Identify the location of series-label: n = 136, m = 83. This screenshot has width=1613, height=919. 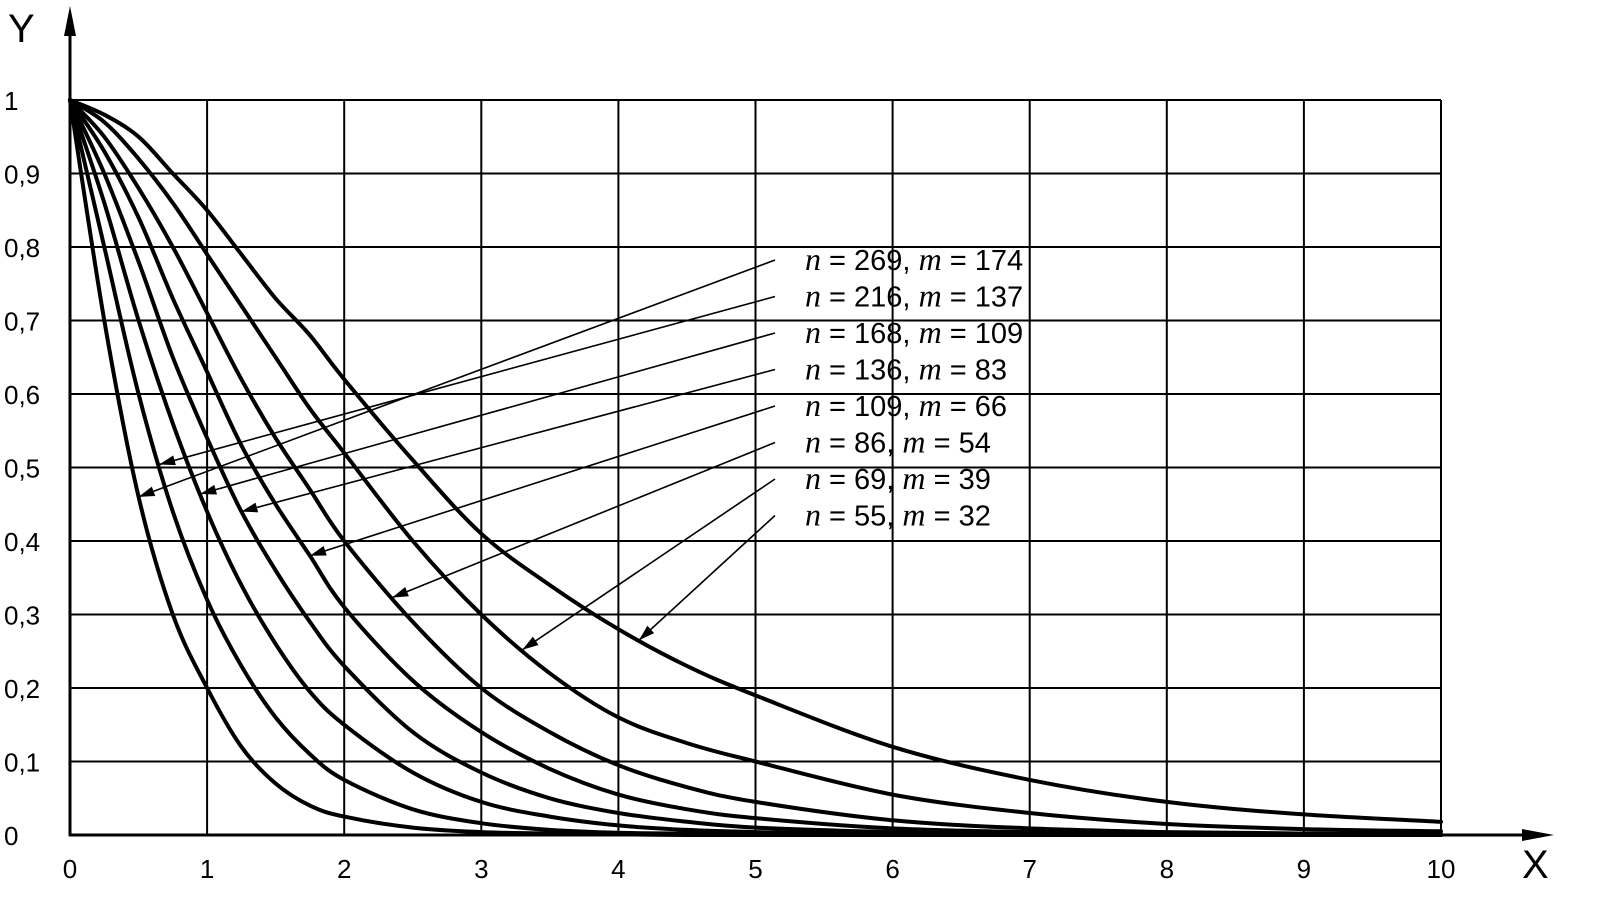
(906, 369).